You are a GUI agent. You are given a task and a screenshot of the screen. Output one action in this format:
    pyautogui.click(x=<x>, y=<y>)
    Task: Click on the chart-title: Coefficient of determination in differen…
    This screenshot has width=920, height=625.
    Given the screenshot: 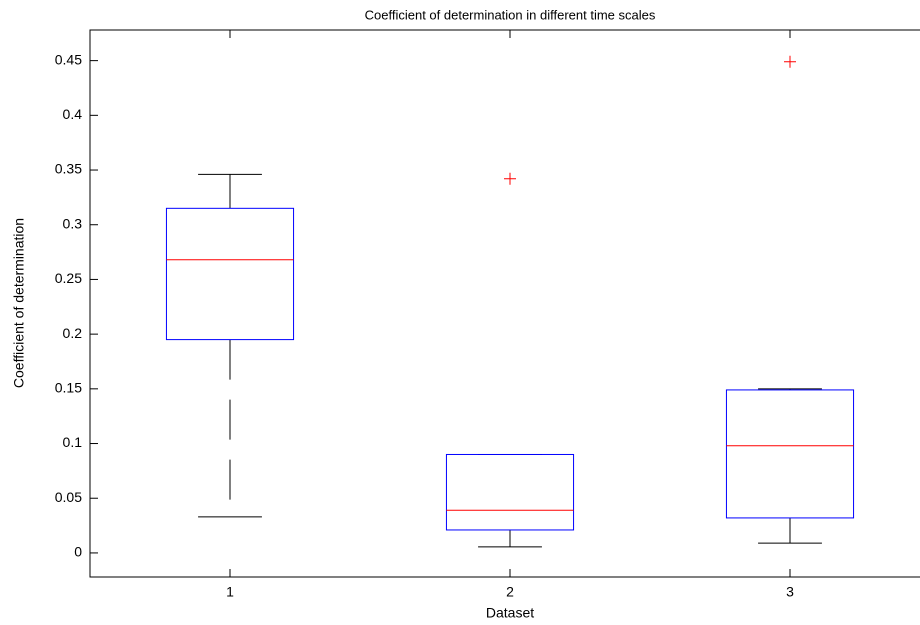 What is the action you would take?
    pyautogui.click(x=510, y=14)
    